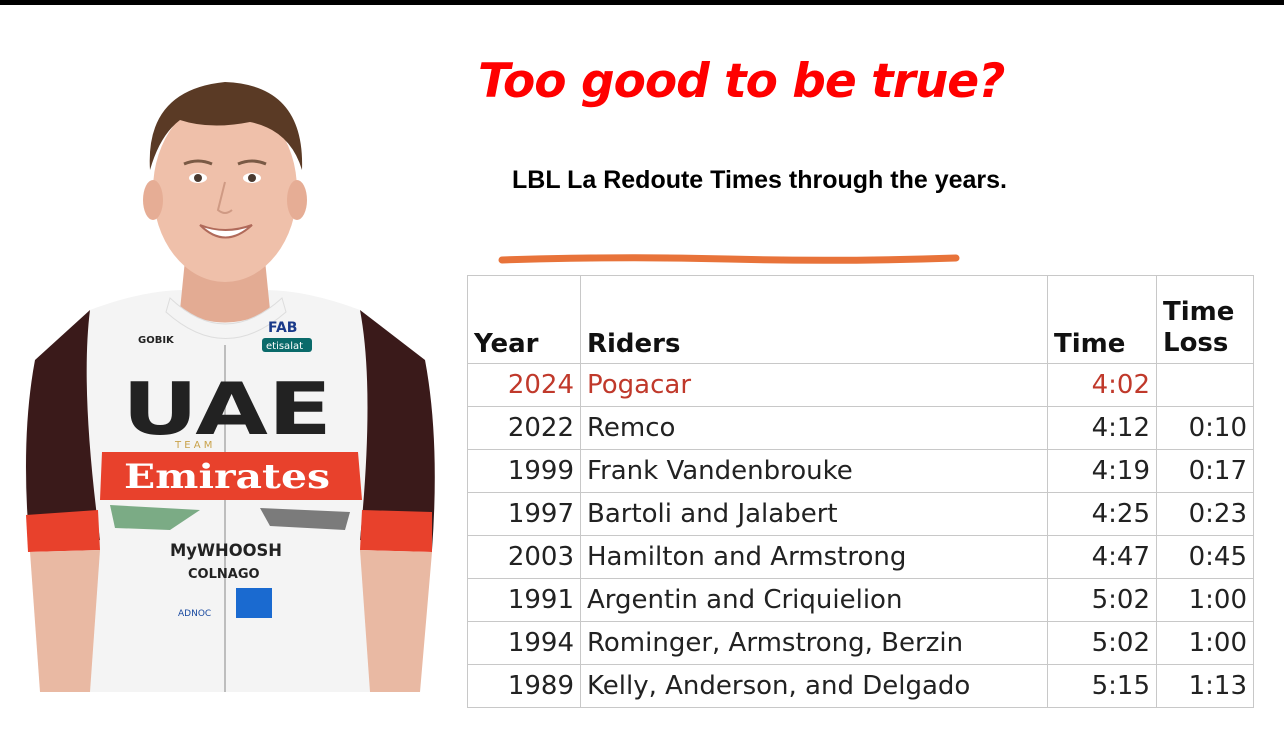 This screenshot has width=1284, height=734. Describe the element at coordinates (524, 319) in the screenshot. I see `header-year: Year` at that location.